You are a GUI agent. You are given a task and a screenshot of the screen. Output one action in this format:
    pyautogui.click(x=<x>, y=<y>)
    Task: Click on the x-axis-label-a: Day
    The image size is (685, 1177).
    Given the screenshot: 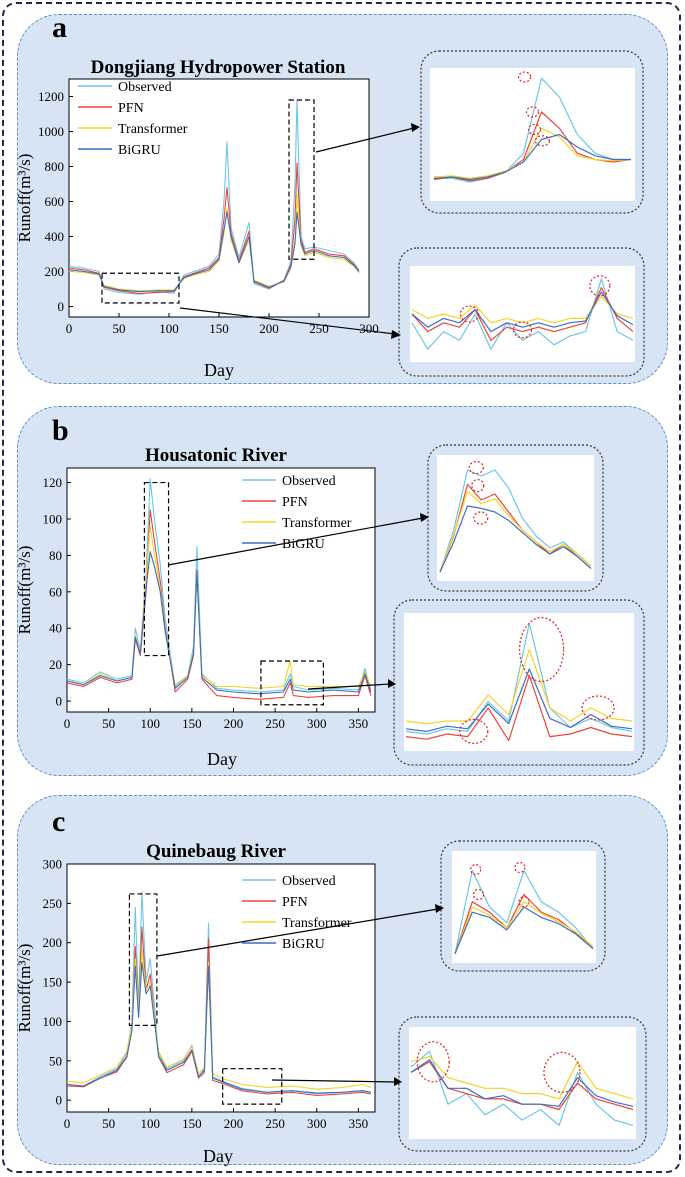 What is the action you would take?
    pyautogui.click(x=219, y=370)
    